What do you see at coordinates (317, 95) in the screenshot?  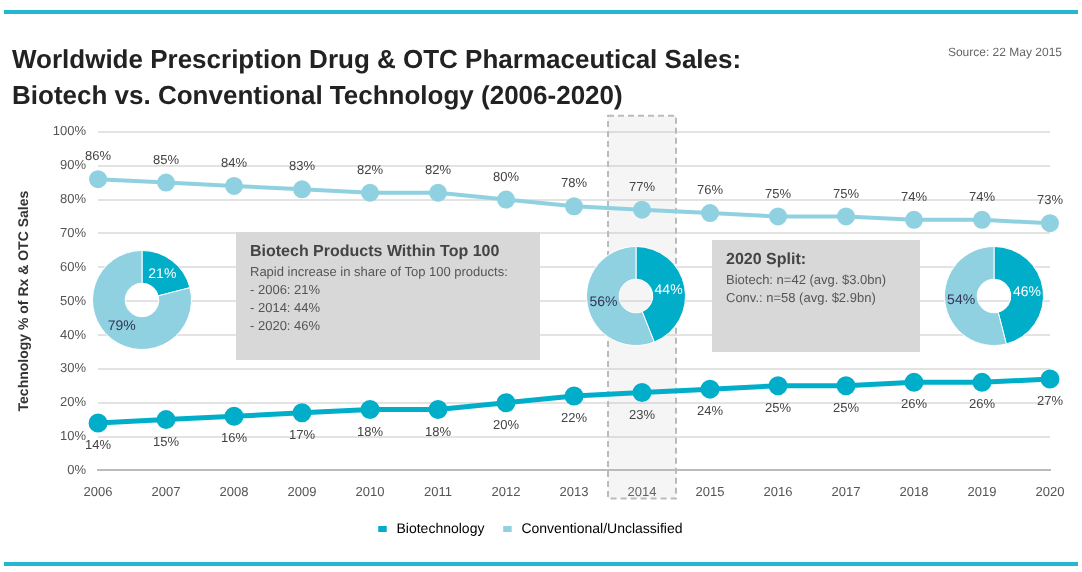 I see `chart-subtitle: Biotech vs. Conventional Technology (2006-2020)` at bounding box center [317, 95].